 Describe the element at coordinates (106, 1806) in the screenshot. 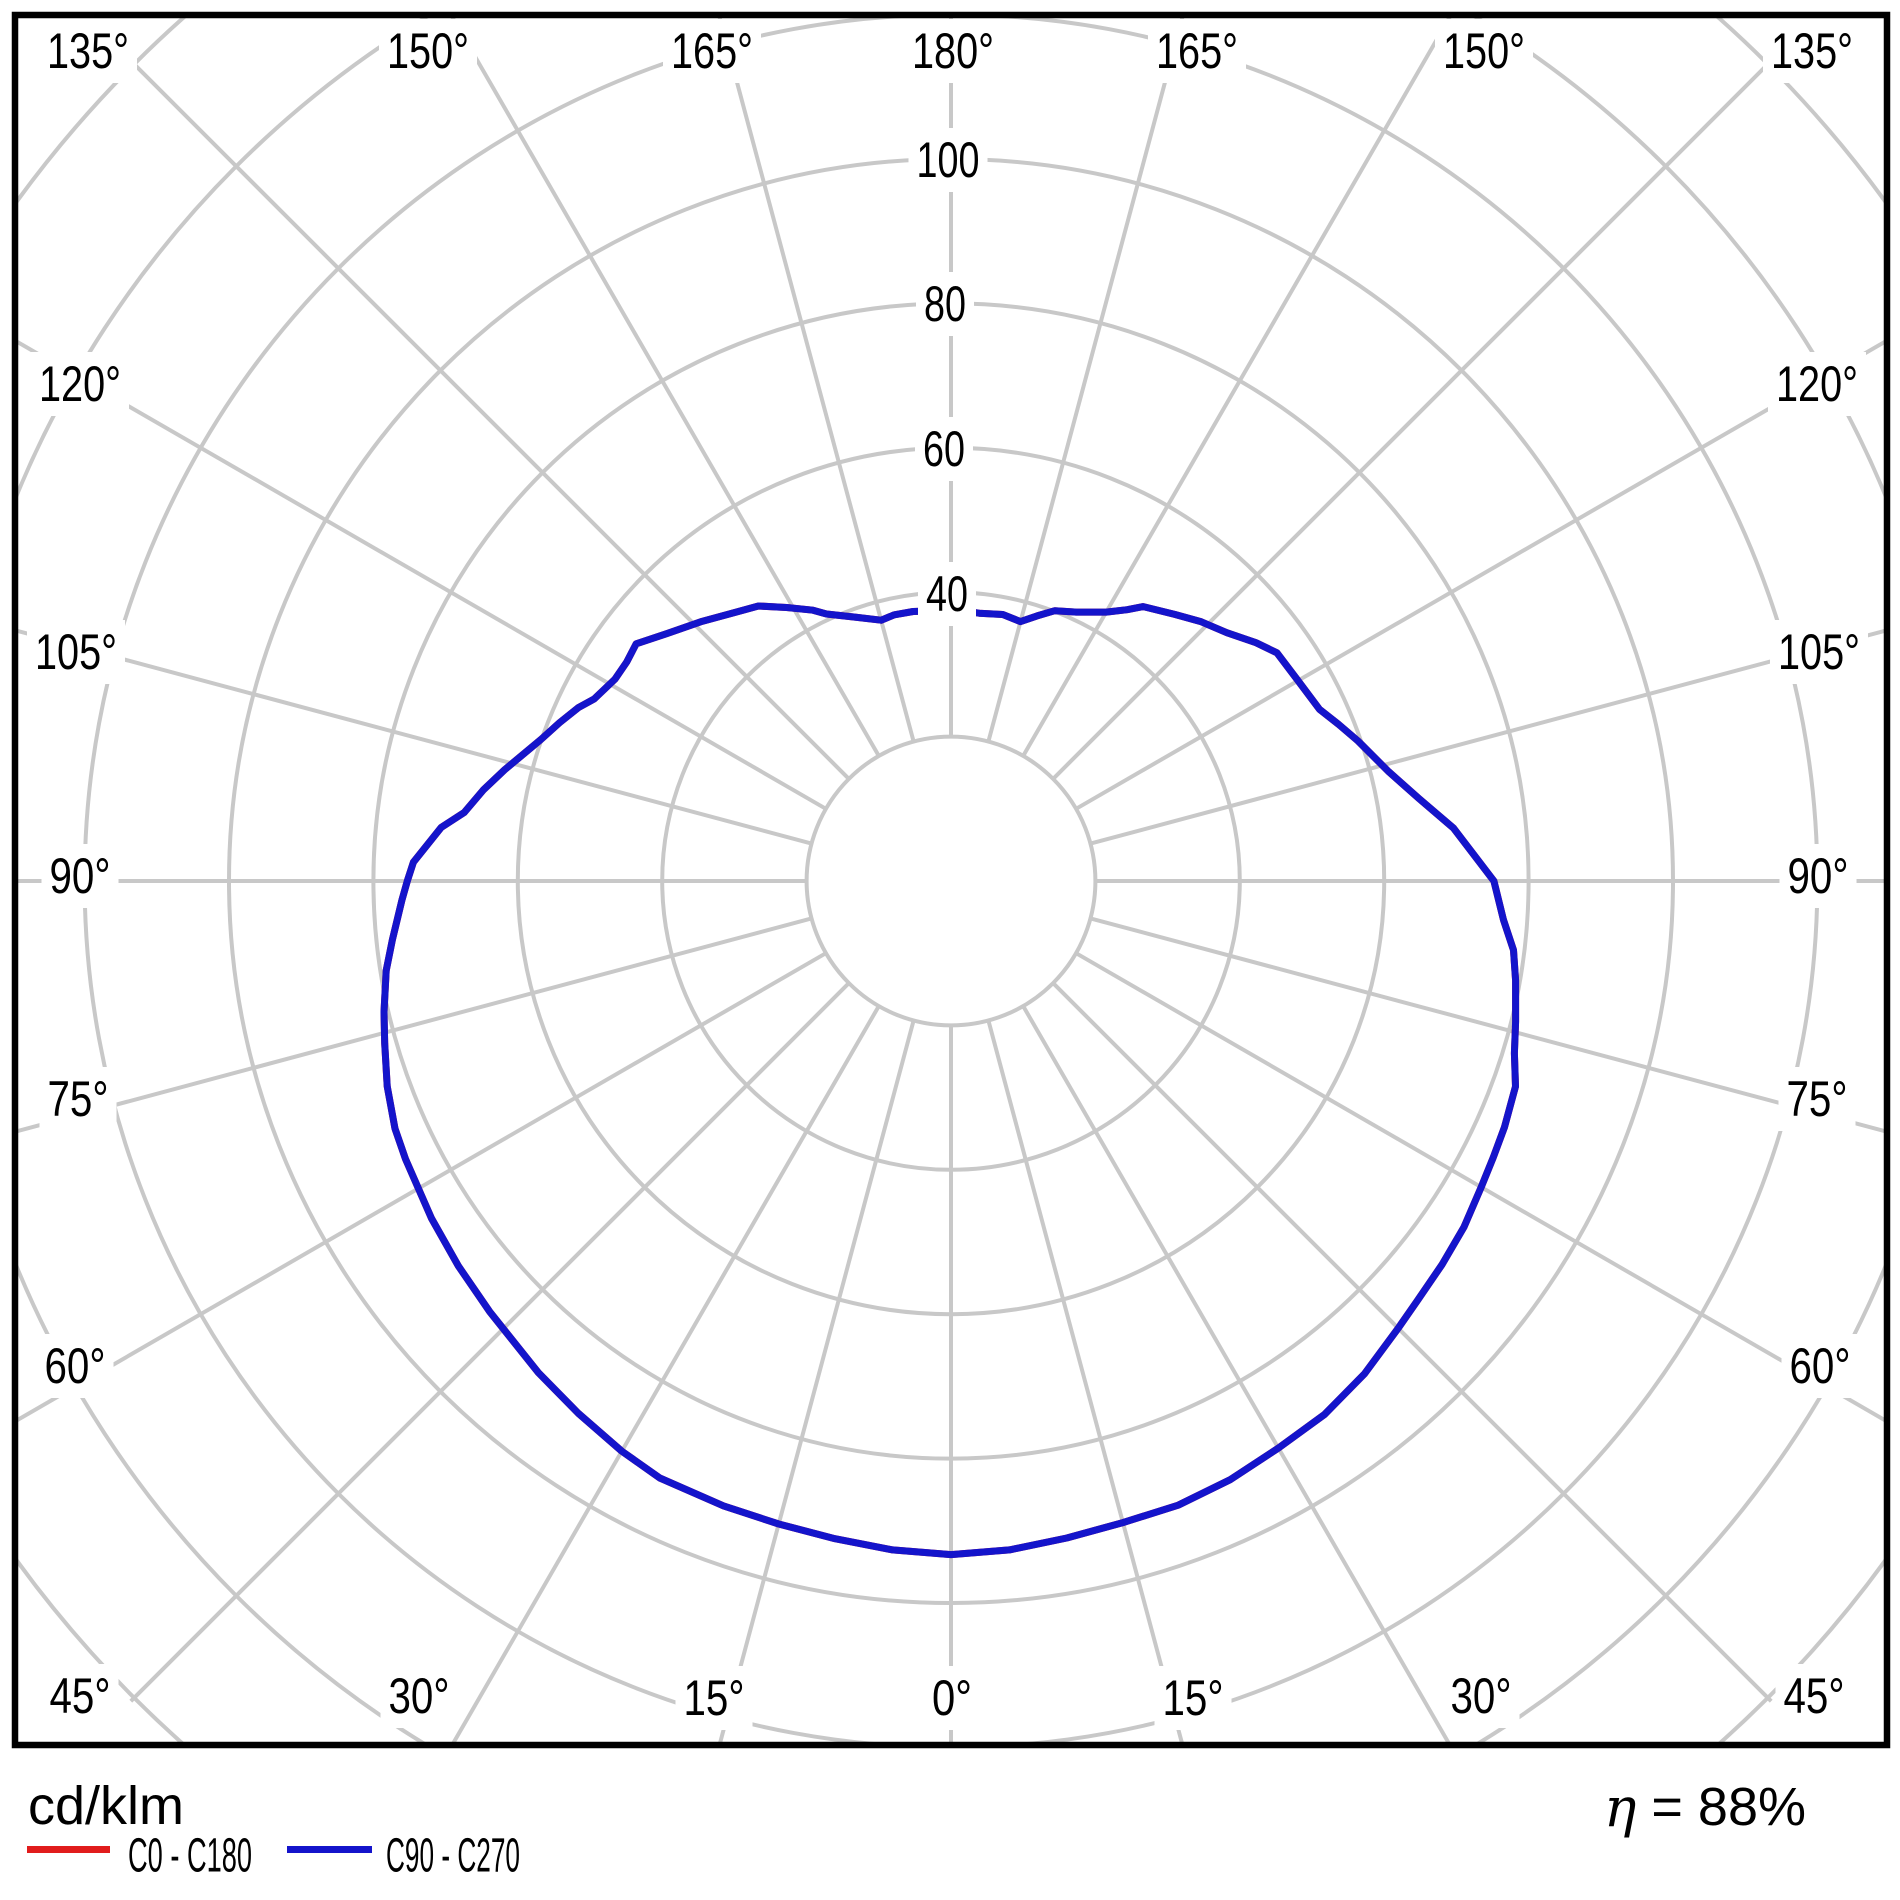

I see `unit-label: cd/klm` at that location.